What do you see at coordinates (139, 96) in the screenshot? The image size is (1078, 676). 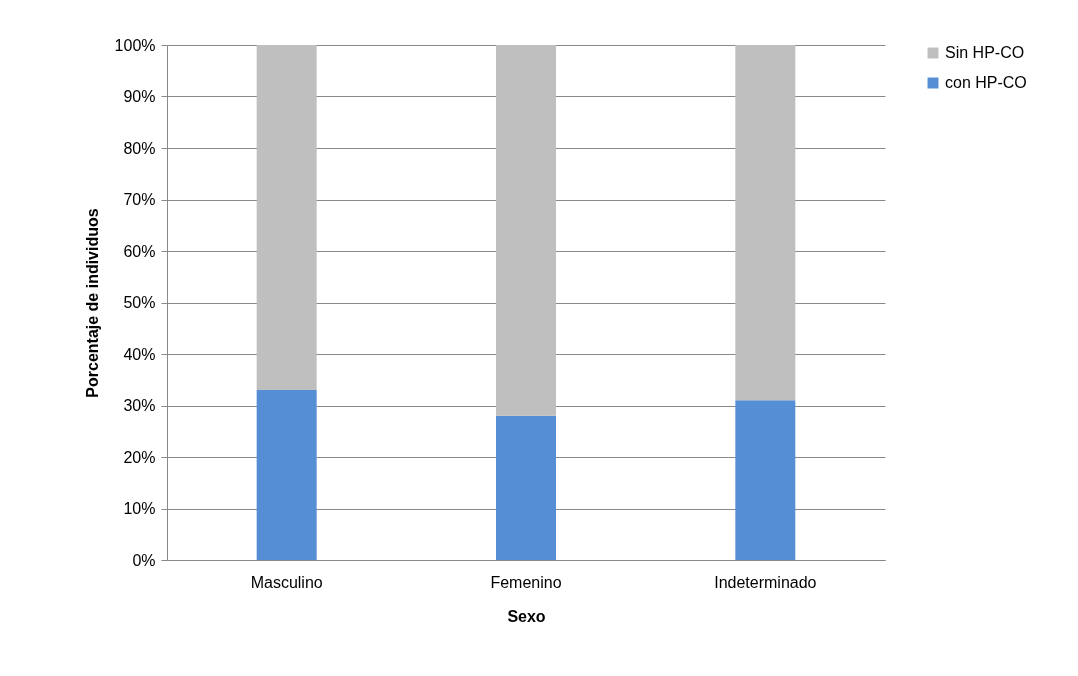 I see `y-tick-label: 90%` at bounding box center [139, 96].